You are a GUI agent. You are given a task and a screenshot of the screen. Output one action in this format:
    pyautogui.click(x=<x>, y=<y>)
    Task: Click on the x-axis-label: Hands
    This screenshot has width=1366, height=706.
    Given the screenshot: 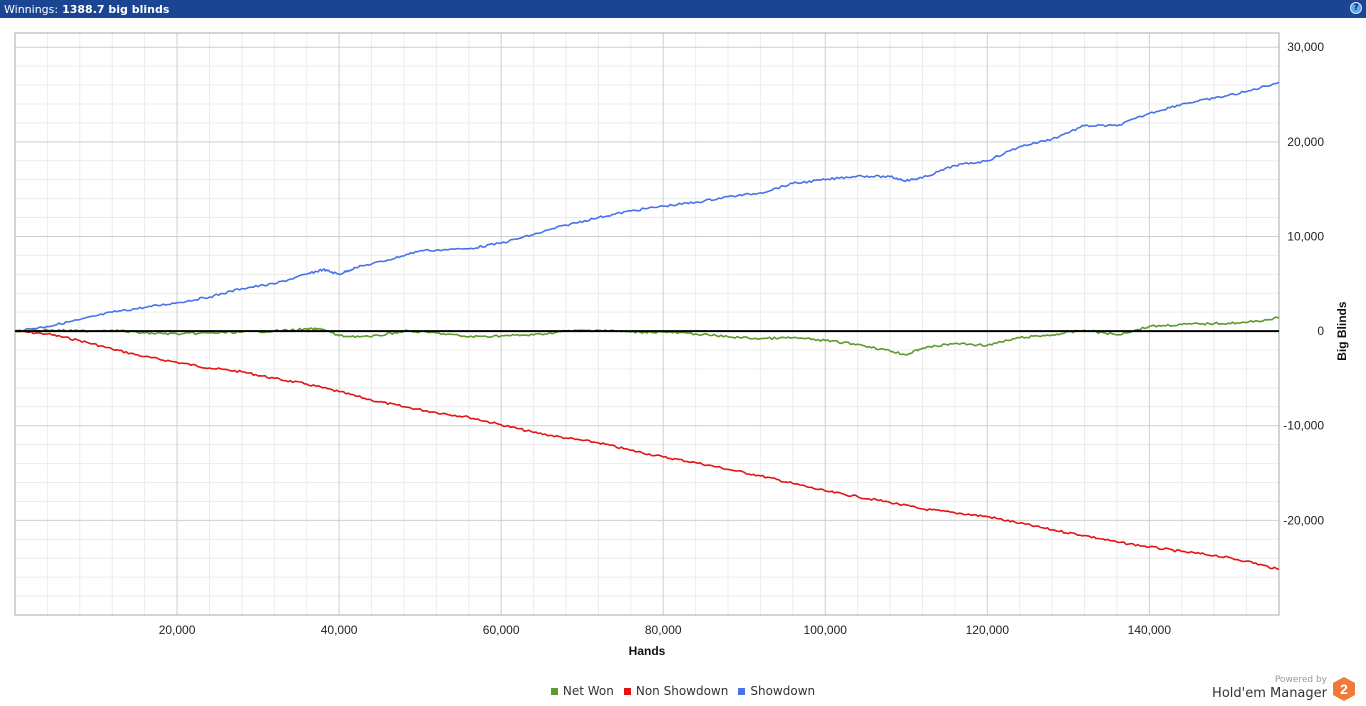 What is the action you would take?
    pyautogui.click(x=647, y=651)
    